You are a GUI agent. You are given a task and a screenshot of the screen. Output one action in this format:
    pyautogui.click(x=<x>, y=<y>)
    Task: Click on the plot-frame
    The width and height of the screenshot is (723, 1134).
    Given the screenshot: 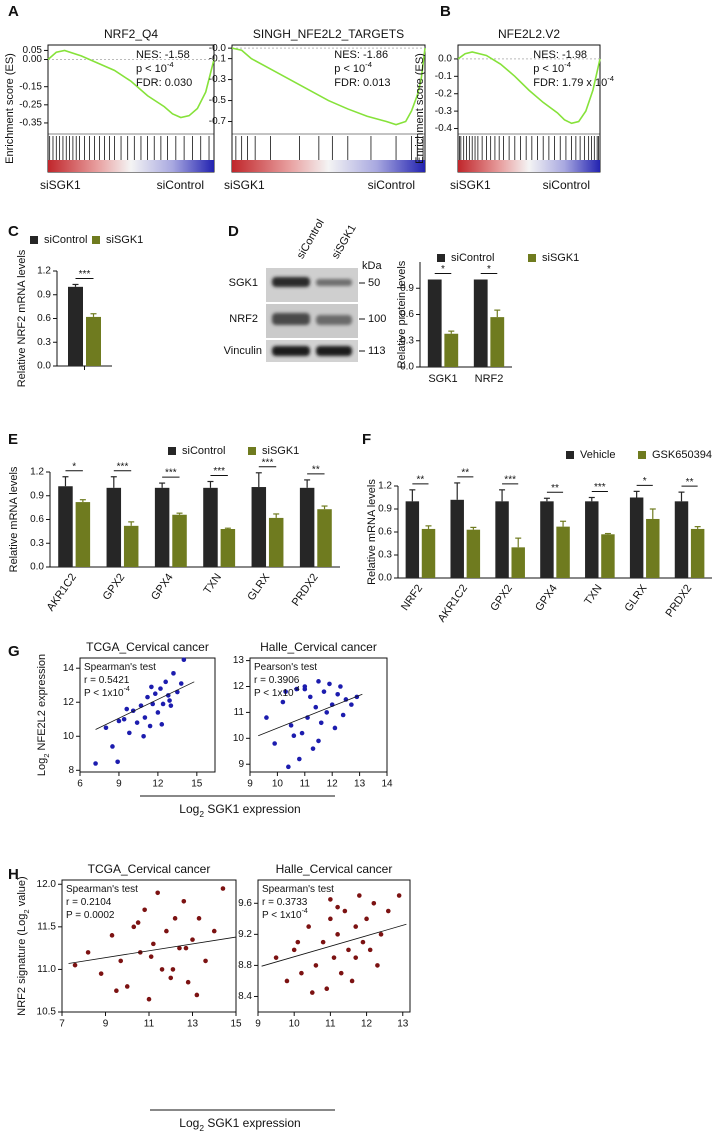 What is the action you would take?
    pyautogui.click(x=529, y=108)
    